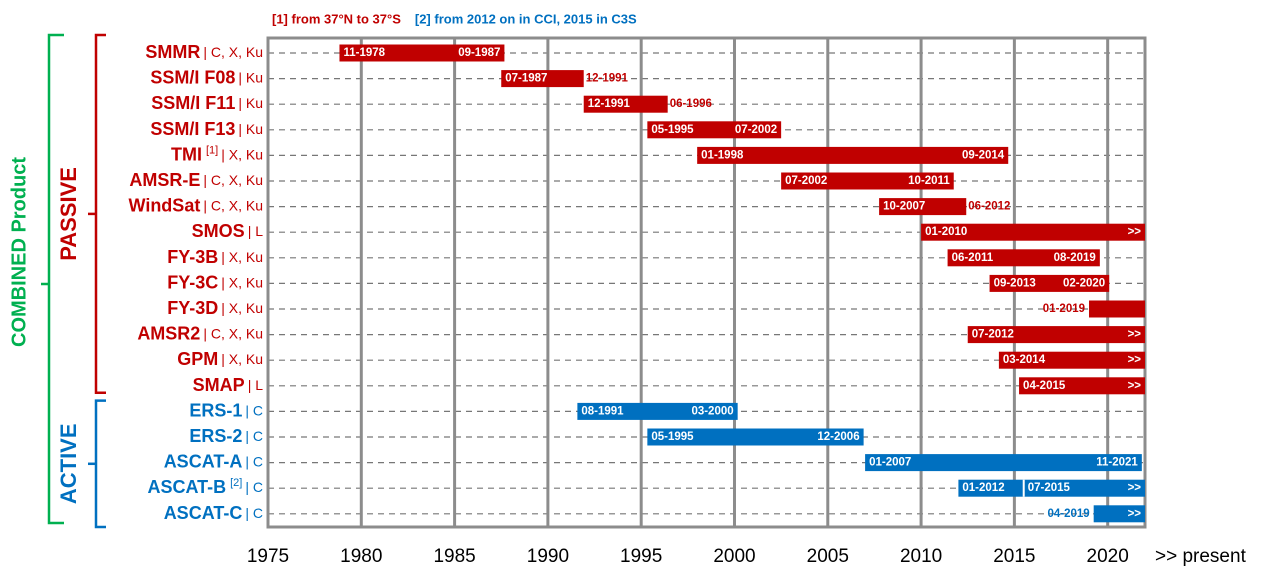 Image resolution: width=1279 pixels, height=588 pixels. Describe the element at coordinates (203, 461) in the screenshot. I see `sensor-name: ASCAT-A` at that location.